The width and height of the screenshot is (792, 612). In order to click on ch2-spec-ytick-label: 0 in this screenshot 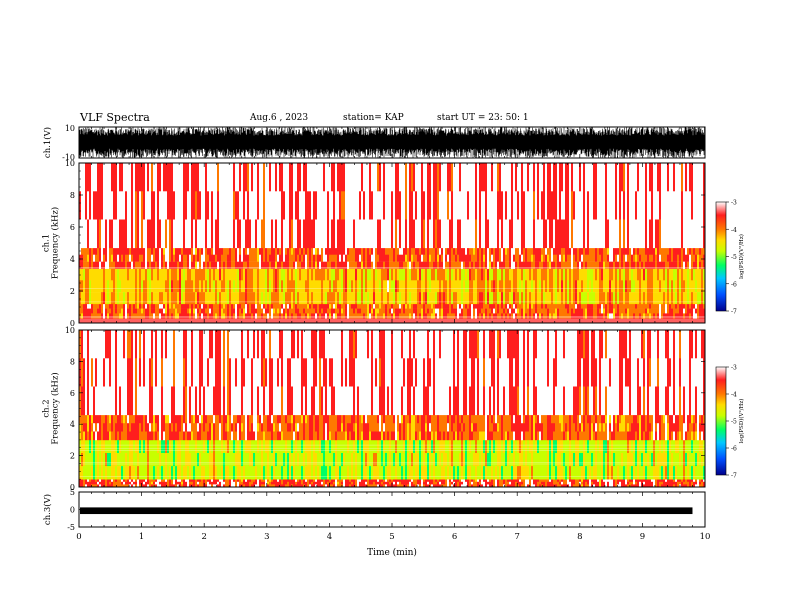, I will do `click(72, 487)`.